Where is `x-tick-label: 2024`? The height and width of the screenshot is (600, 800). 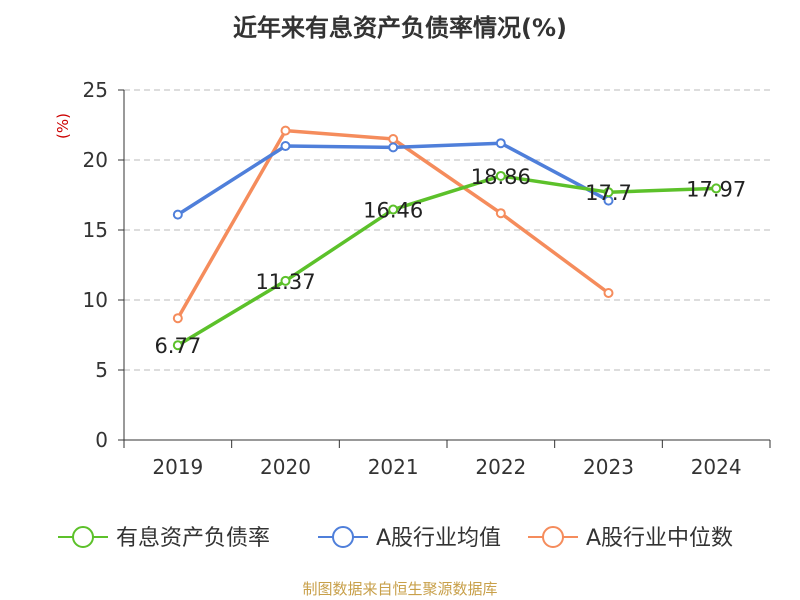
x-tick-label: 2024 is located at coordinates (716, 467).